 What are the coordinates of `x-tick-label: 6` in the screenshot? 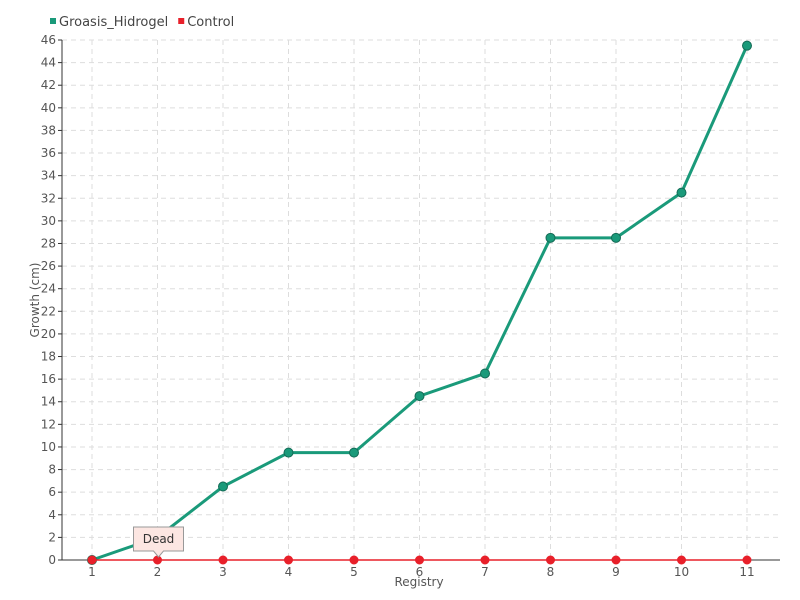 It's located at (420, 572).